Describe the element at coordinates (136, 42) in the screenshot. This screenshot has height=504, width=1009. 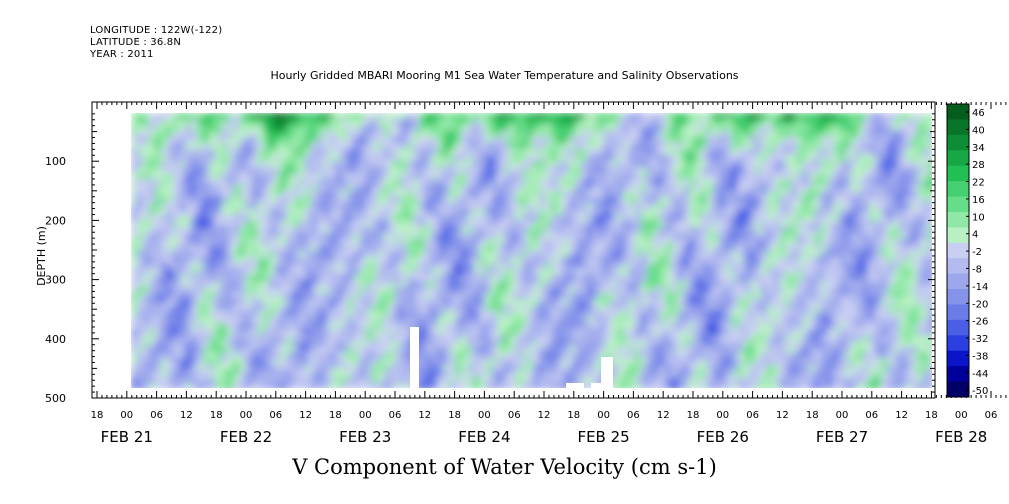
I see `latitude-label: LATITUDE : 36.8N` at that location.